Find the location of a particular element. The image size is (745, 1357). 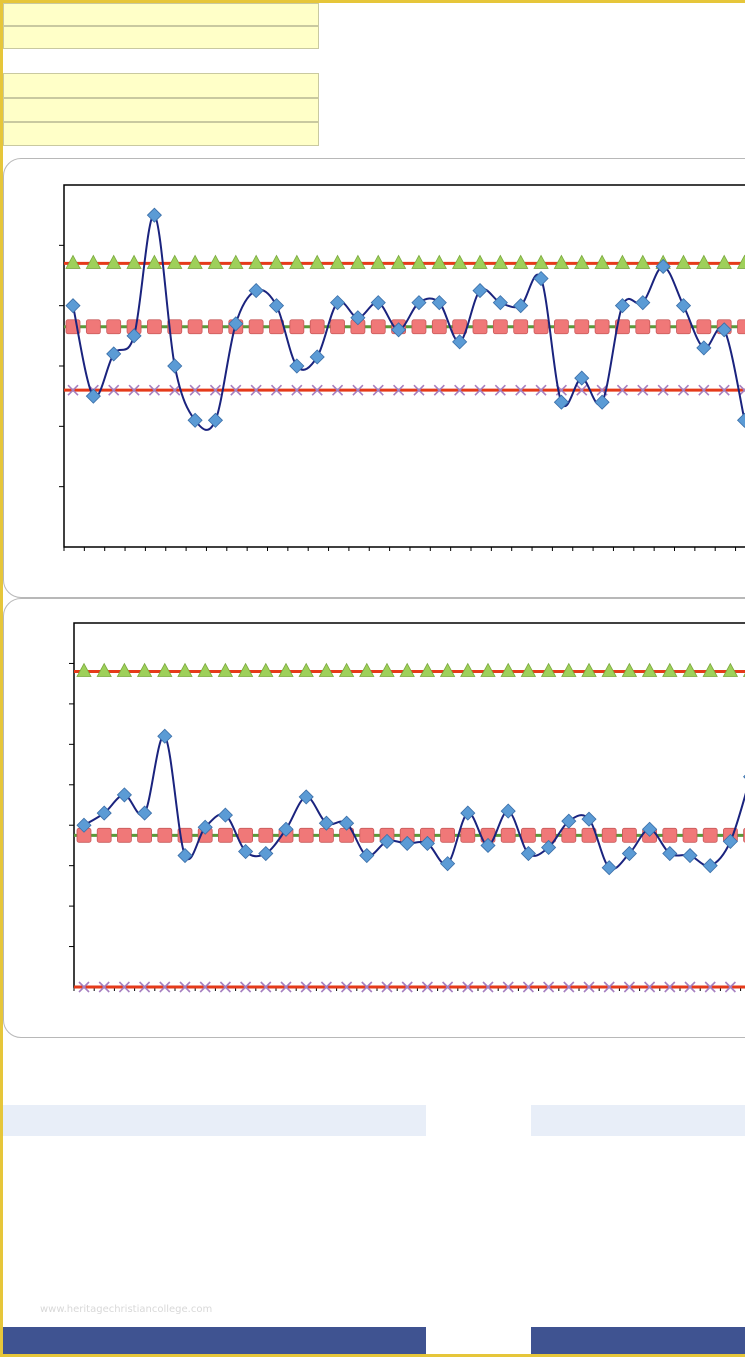

data-series-line is located at coordinates (408, 322).